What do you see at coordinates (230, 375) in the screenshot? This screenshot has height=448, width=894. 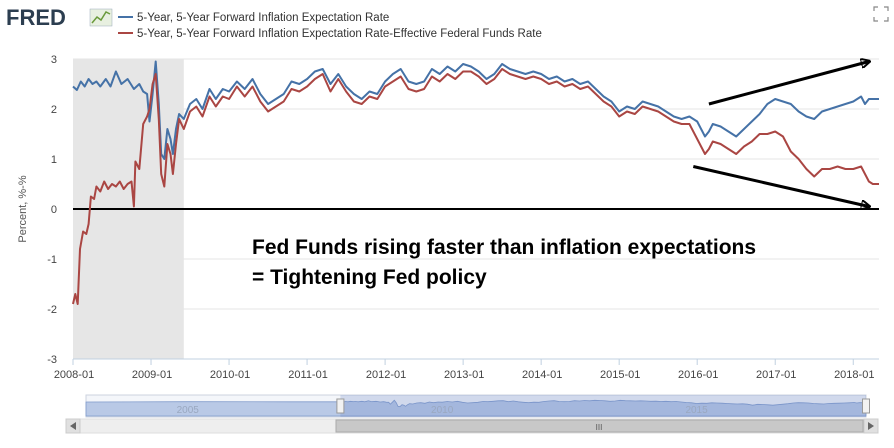 I see `x-tick-label: 2010-01` at bounding box center [230, 375].